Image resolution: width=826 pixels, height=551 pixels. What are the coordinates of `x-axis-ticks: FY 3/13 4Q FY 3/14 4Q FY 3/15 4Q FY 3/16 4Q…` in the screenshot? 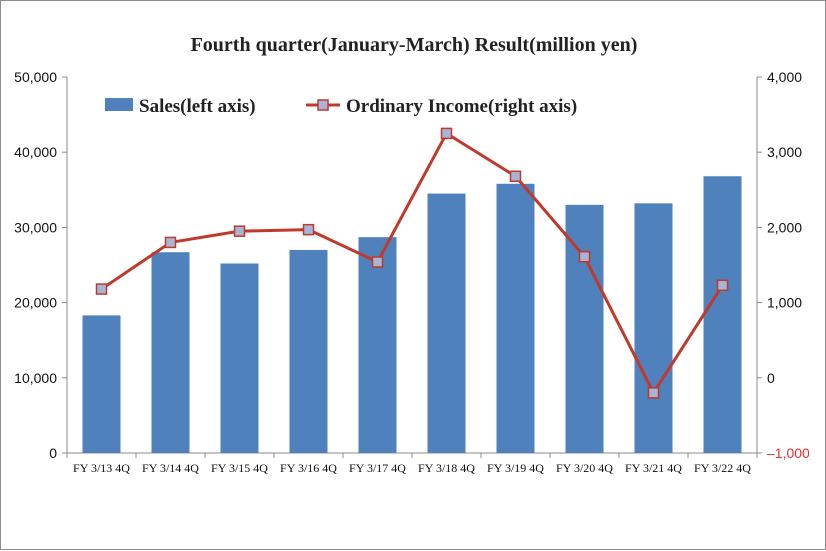 It's located at (412, 468).